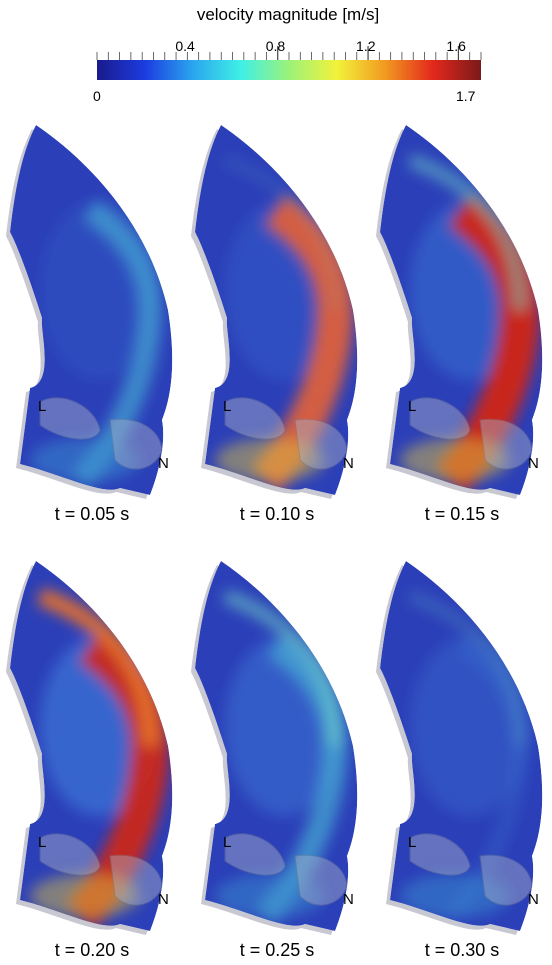 This screenshot has height=965, width=552. What do you see at coordinates (92, 950) in the screenshot?
I see `panel-caption: t = 0.20 s` at bounding box center [92, 950].